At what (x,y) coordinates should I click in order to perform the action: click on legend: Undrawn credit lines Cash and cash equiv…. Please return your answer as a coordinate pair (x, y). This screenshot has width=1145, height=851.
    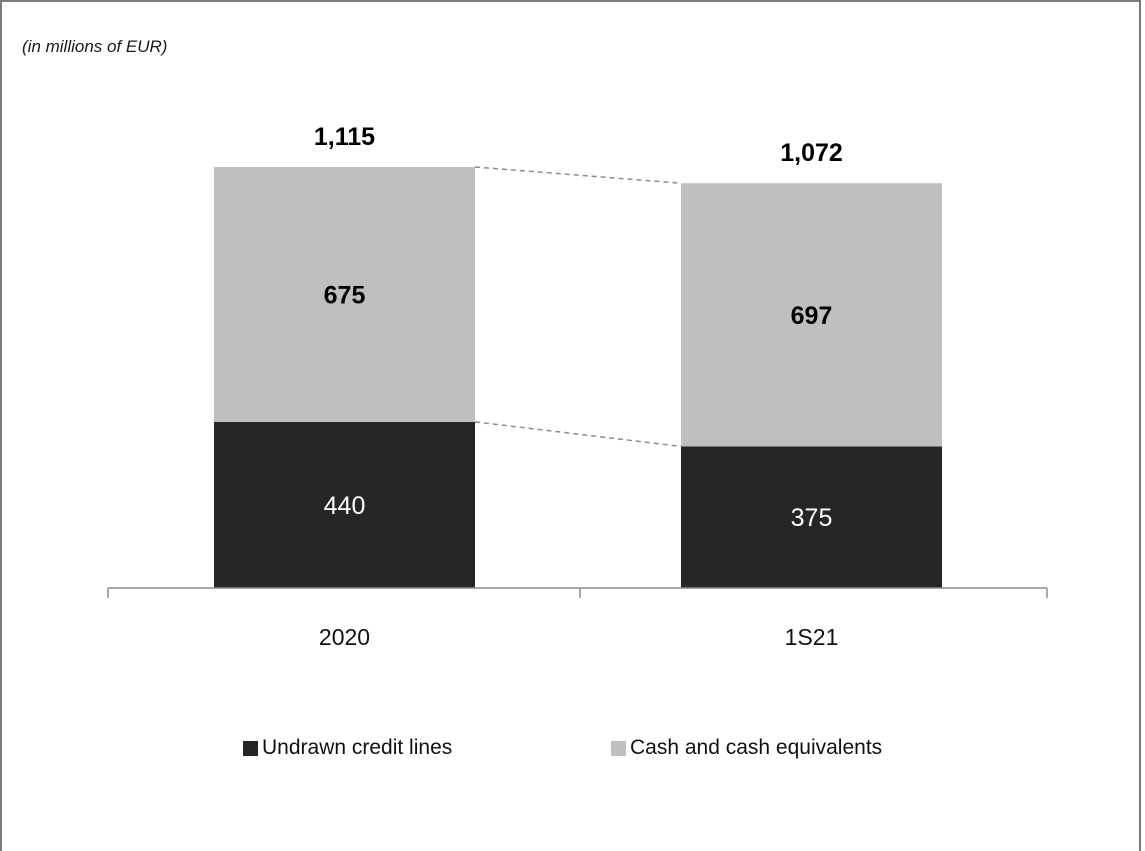
    Looking at the image, I should click on (570, 751).